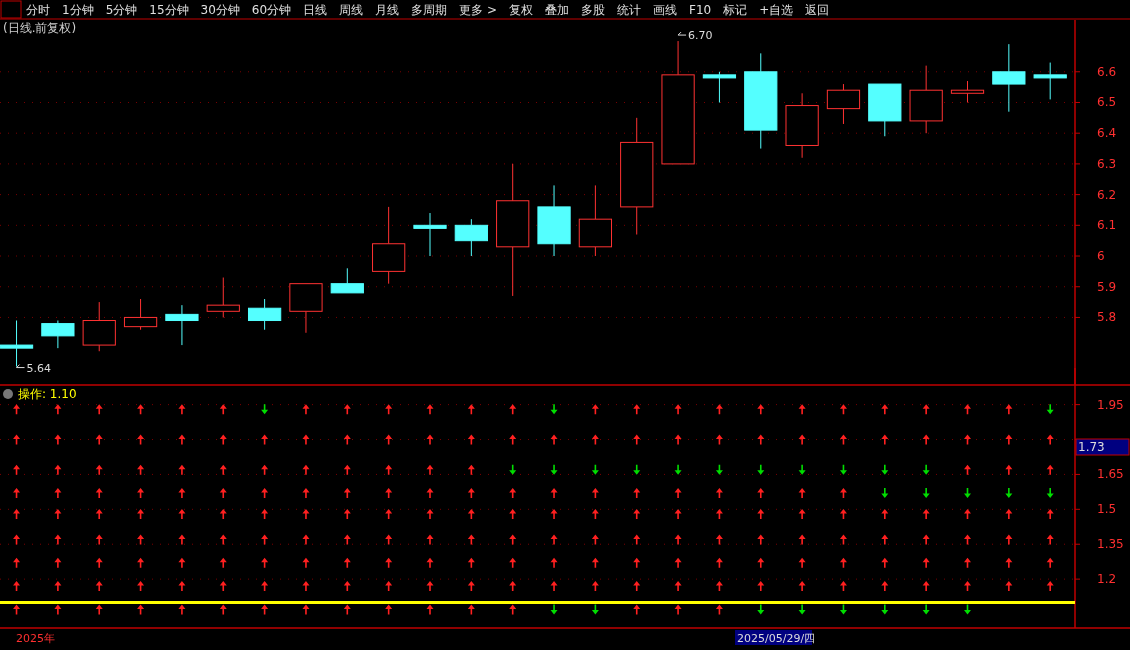 Image resolution: width=1130 pixels, height=650 pixels. What do you see at coordinates (735, 10) in the screenshot?
I see `text: 标记` at bounding box center [735, 10].